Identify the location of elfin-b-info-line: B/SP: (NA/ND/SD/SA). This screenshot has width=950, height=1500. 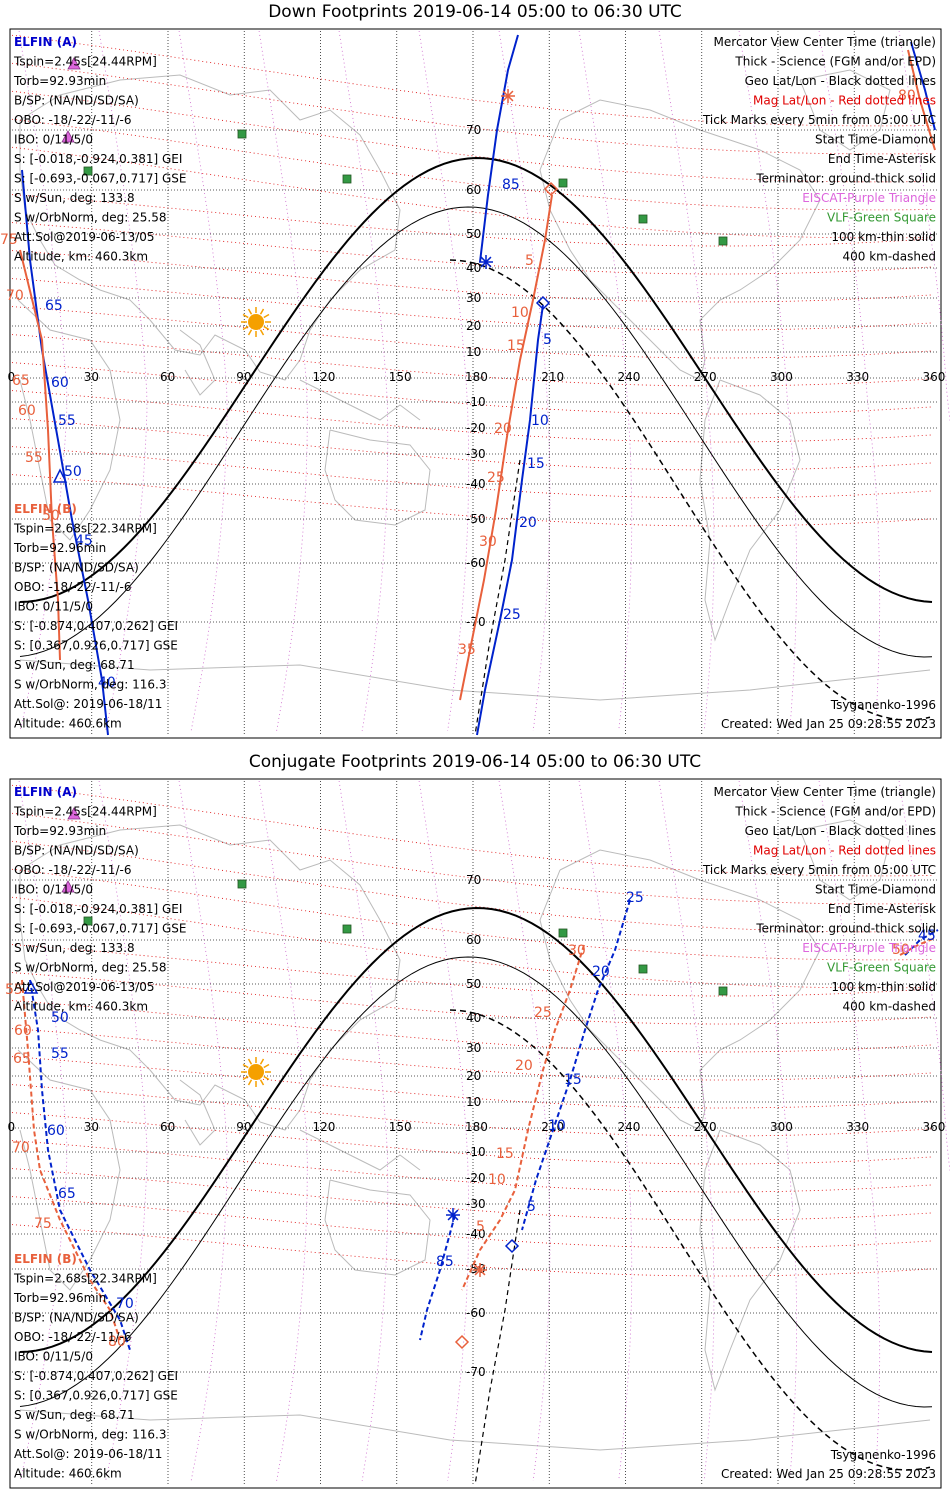
(76, 1318).